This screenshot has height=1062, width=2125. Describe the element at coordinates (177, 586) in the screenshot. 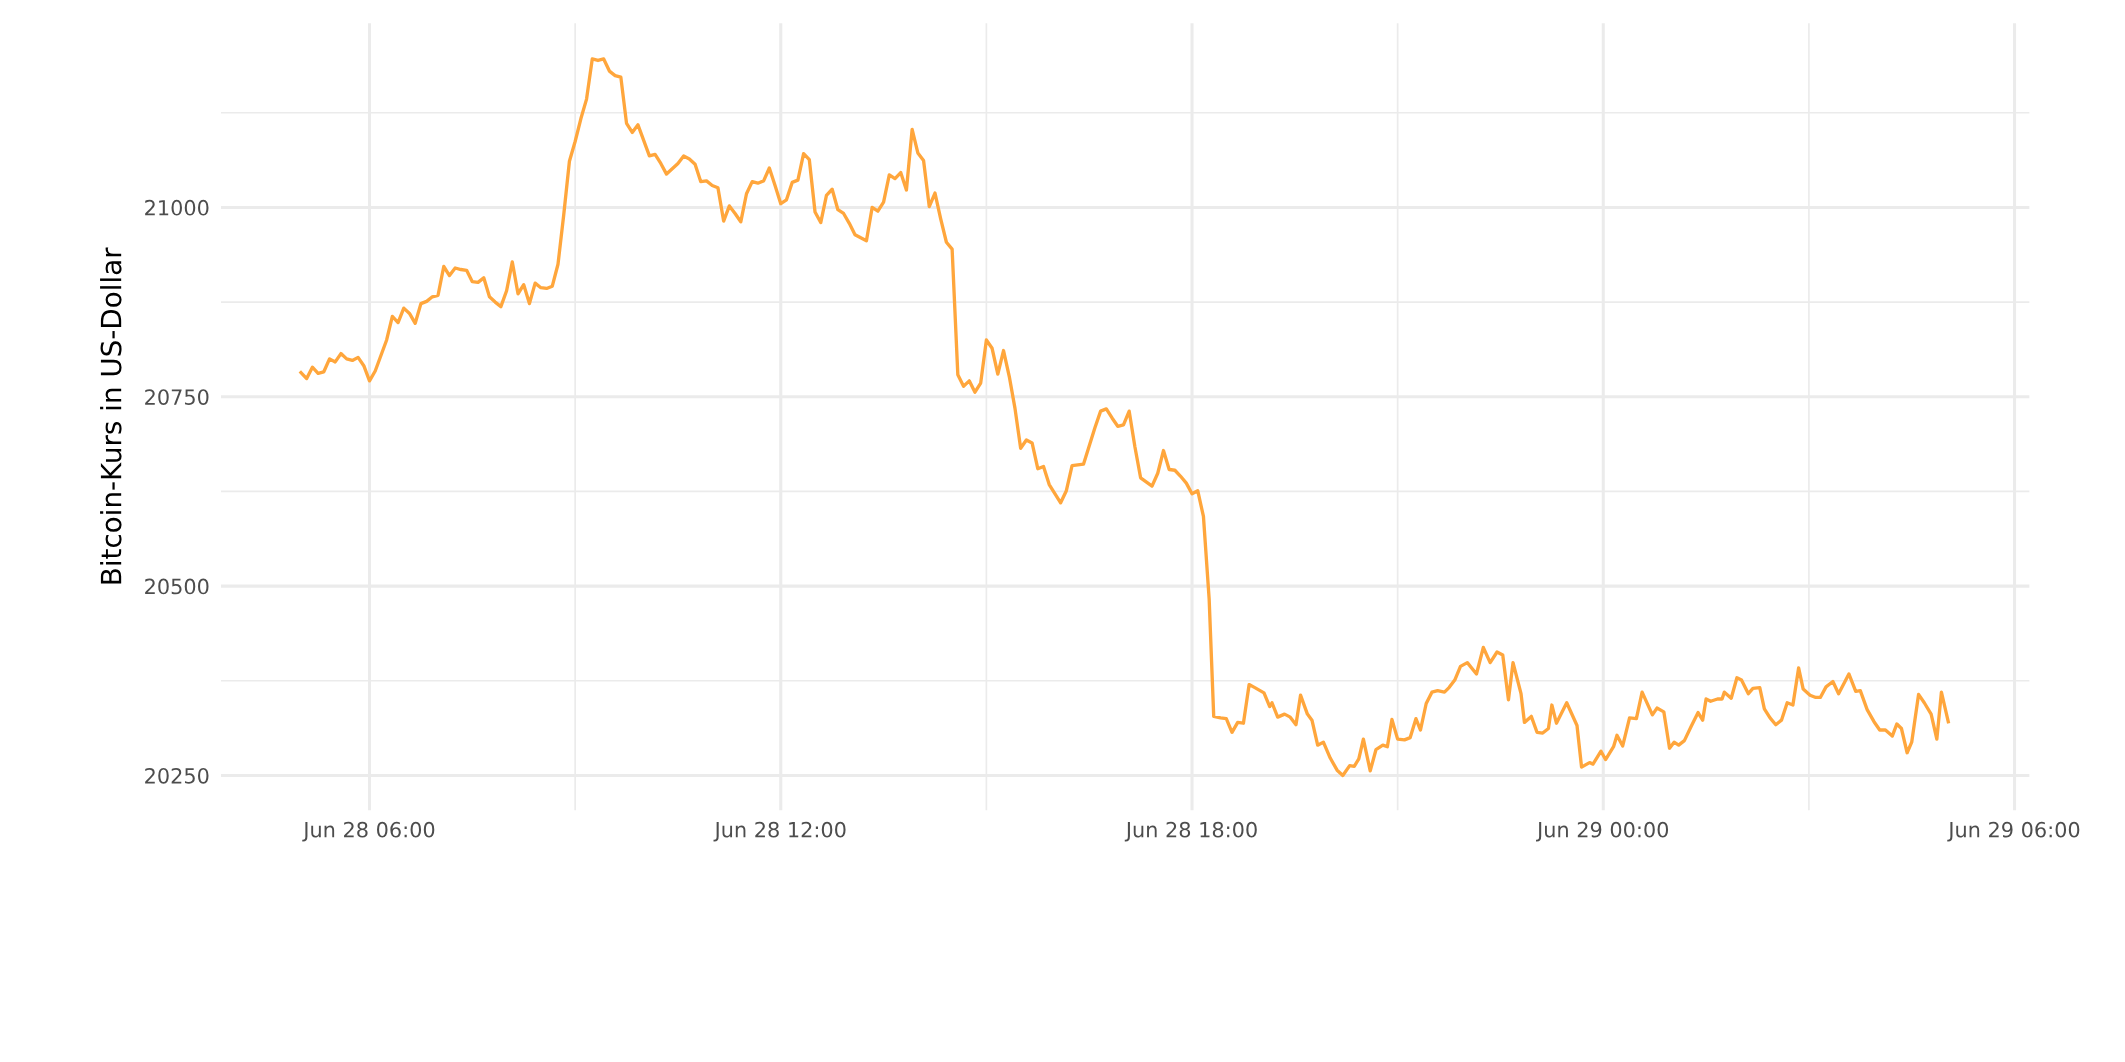

I see `y-tick-label: 20500` at that location.